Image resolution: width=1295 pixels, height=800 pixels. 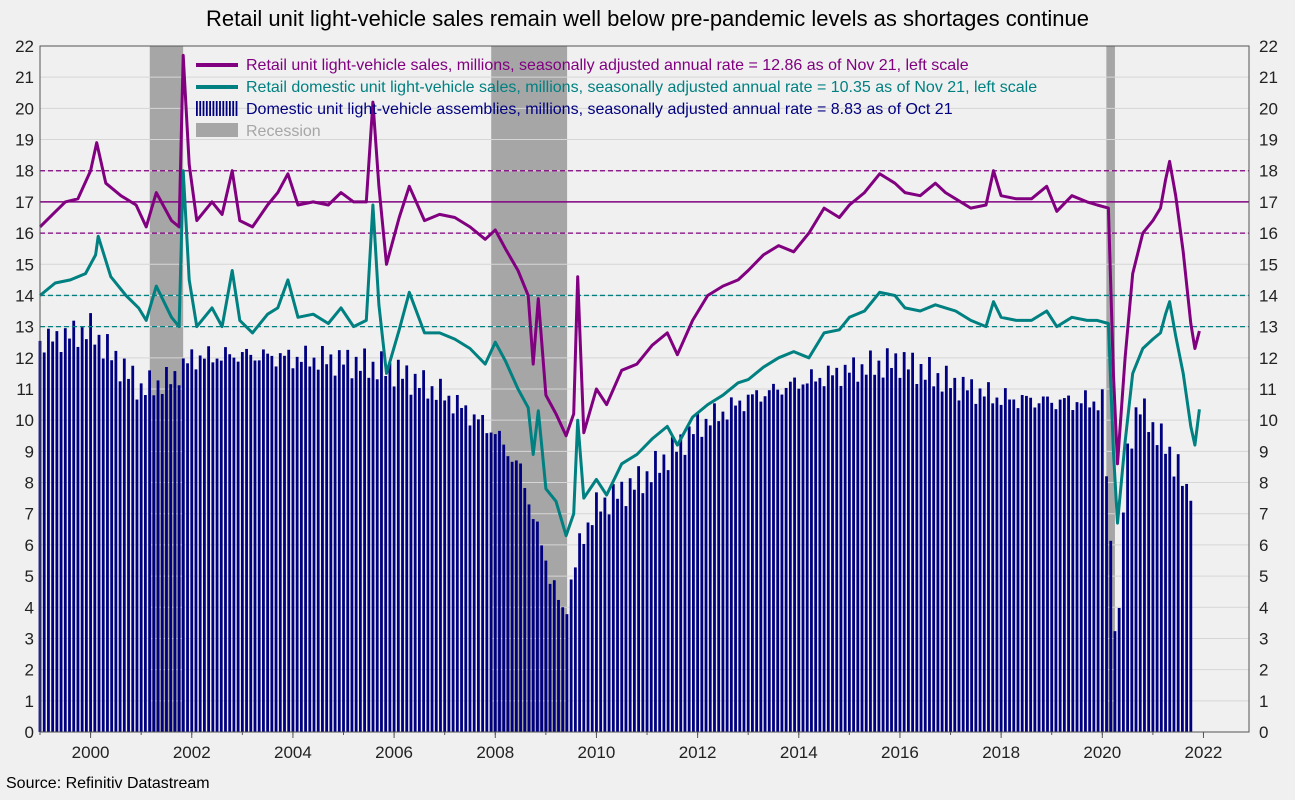 What do you see at coordinates (29, 670) in the screenshot?
I see `y-left-tick-label: 2` at bounding box center [29, 670].